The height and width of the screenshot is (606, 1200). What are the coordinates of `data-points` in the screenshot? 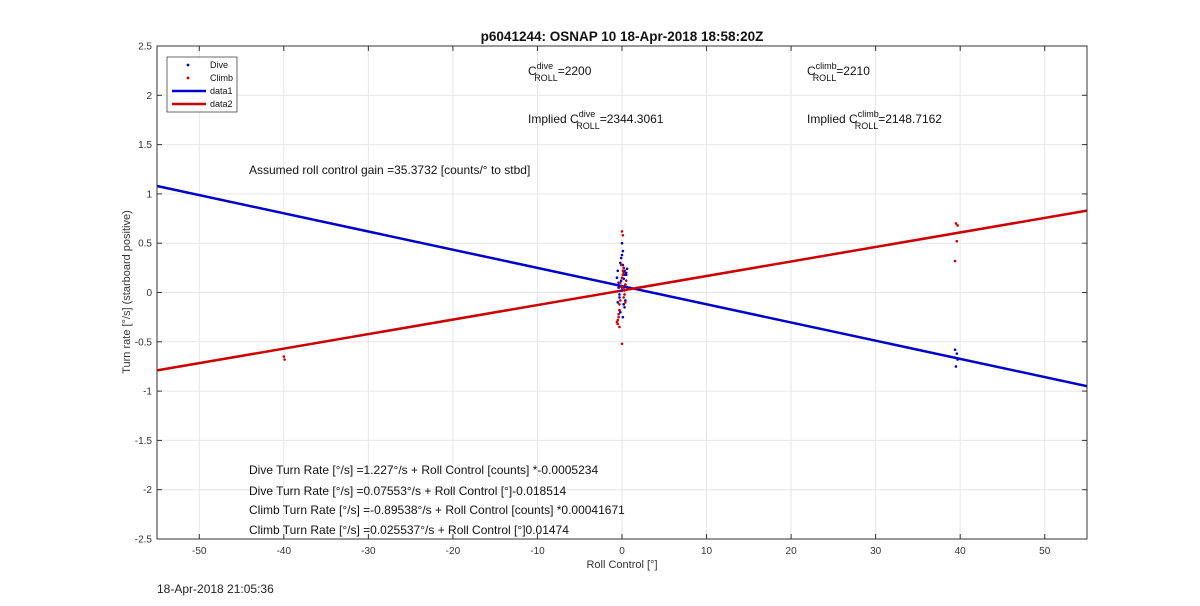 It's located at (620, 295).